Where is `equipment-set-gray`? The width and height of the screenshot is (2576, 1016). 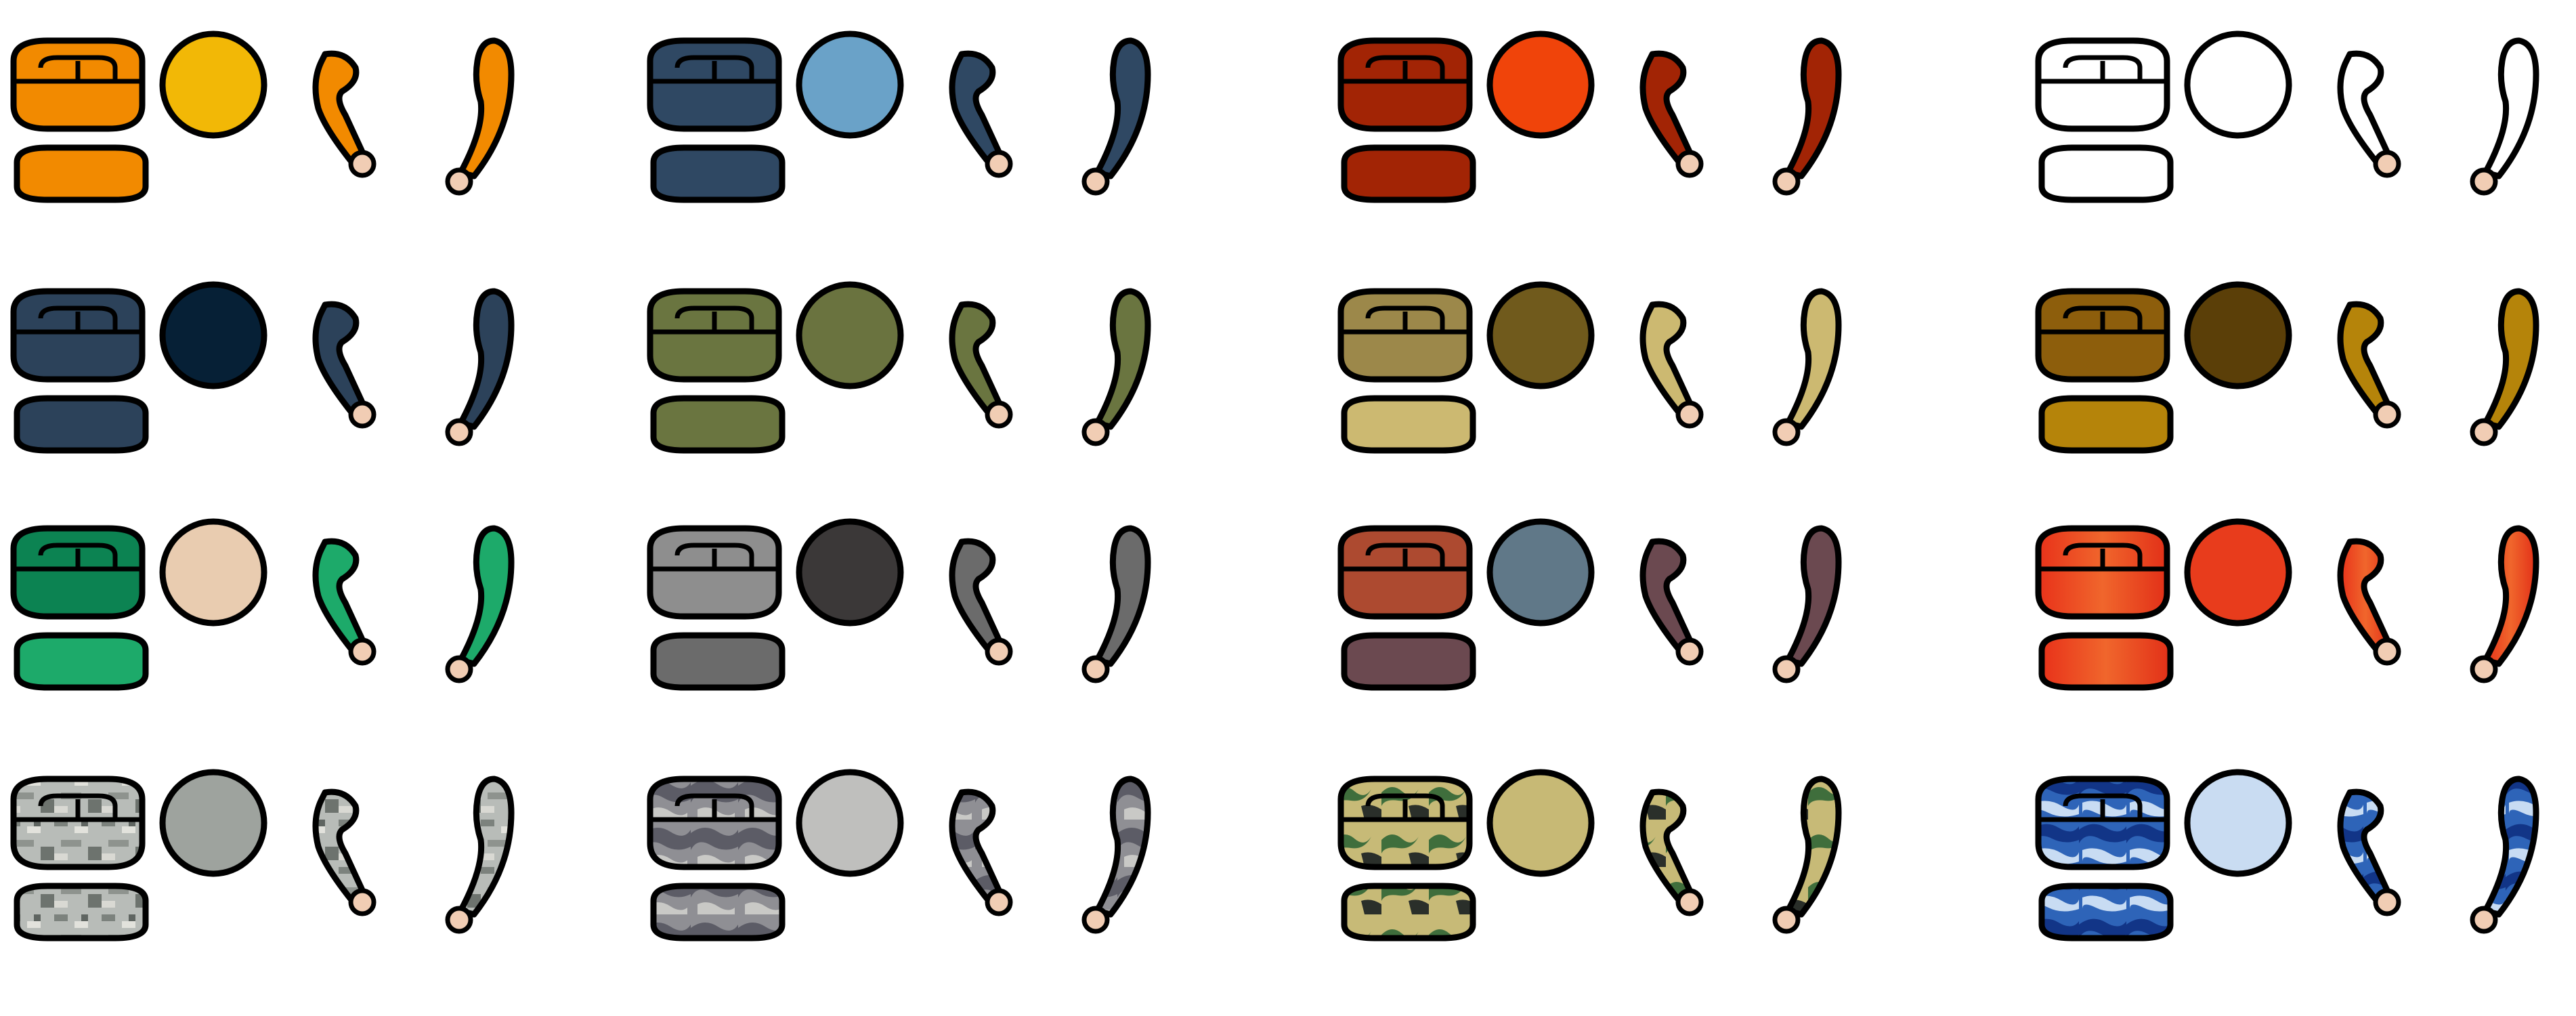 equipment-set-gray is located at coordinates (914, 621).